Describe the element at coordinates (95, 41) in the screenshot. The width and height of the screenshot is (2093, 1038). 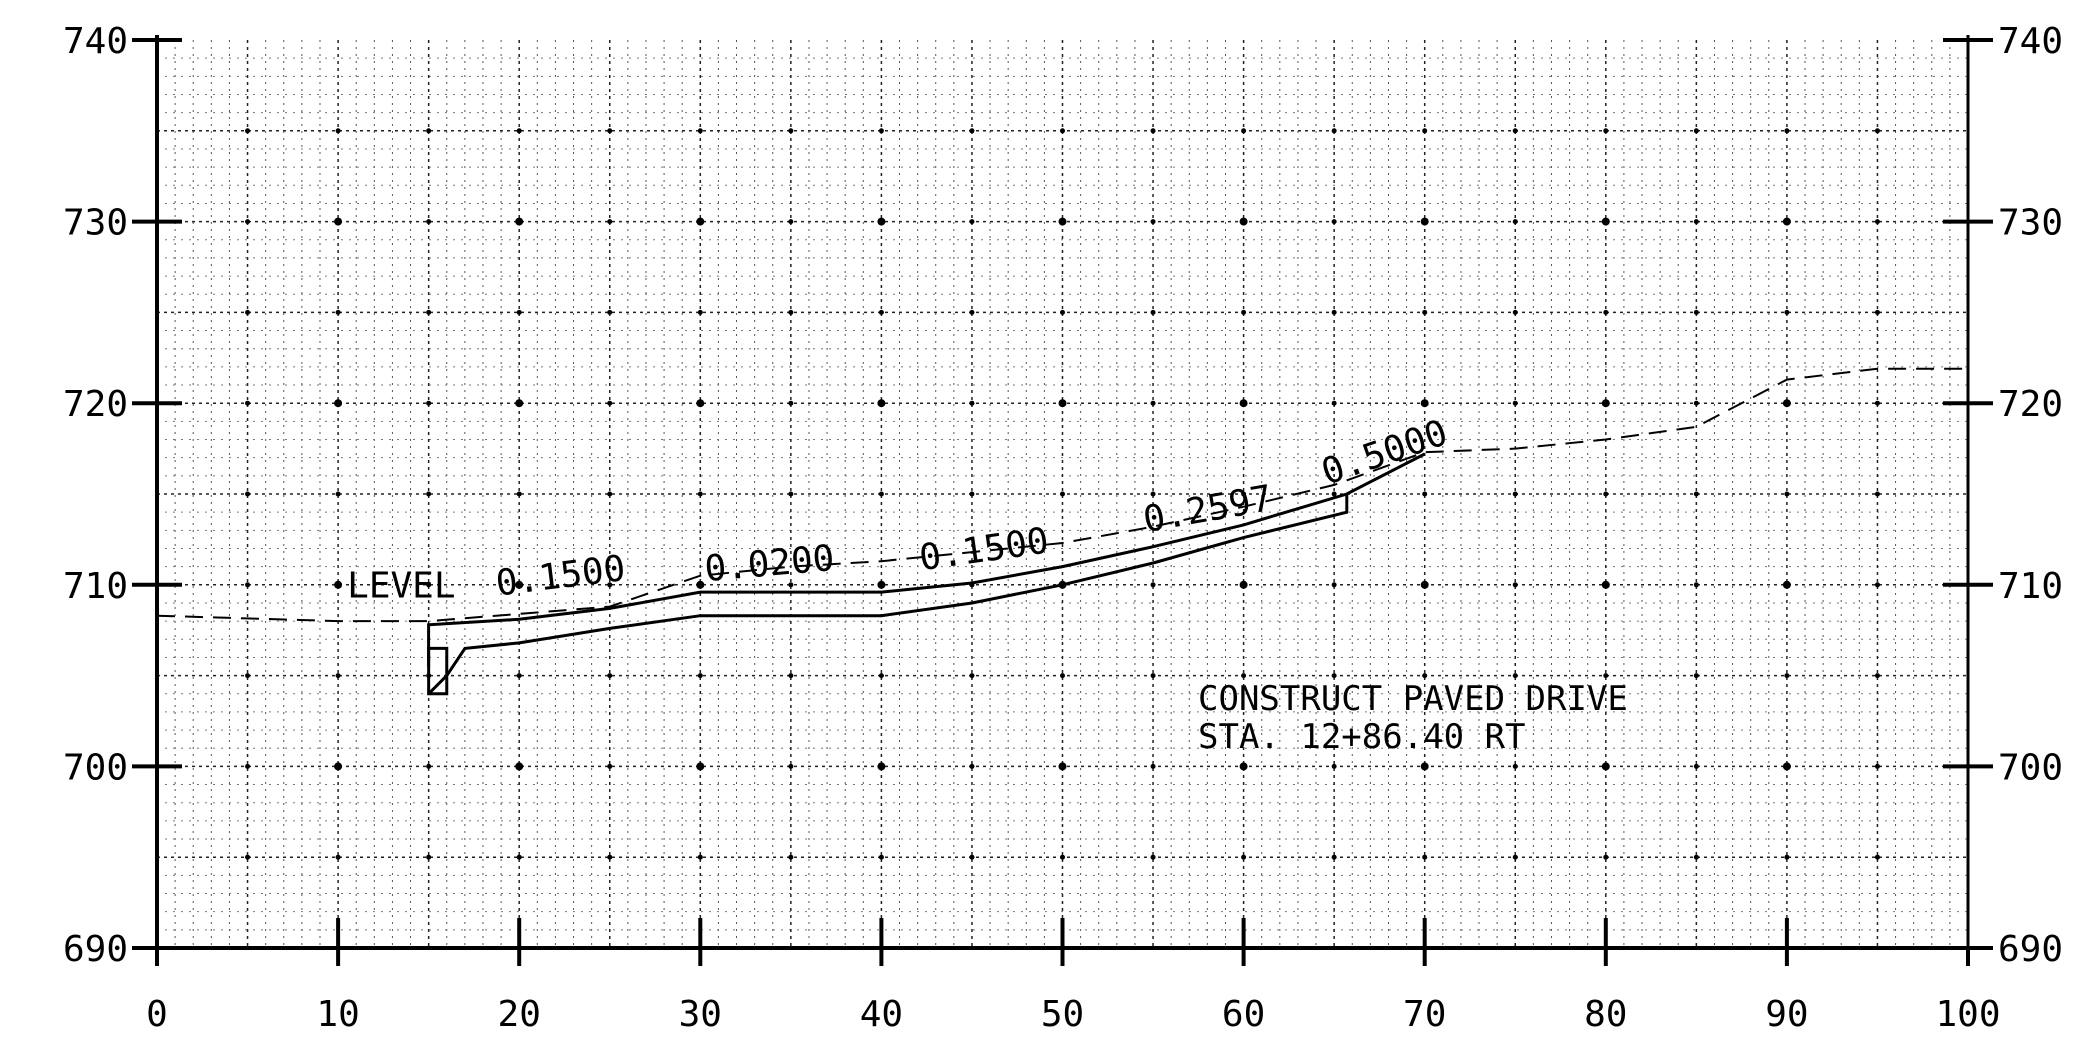
I see `y-tick-label-left: 740` at that location.